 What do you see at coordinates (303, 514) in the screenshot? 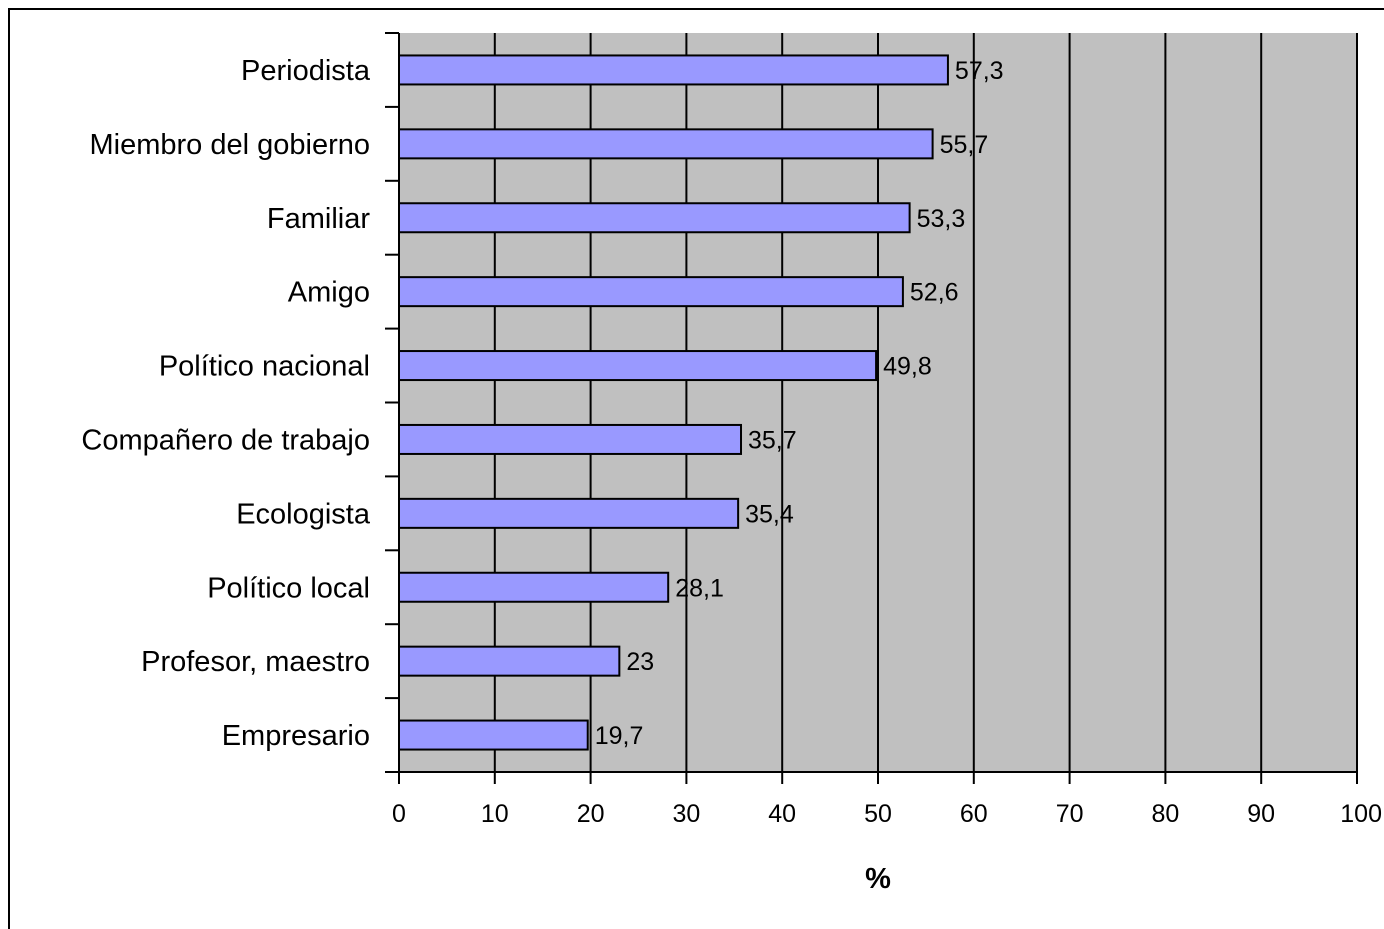
I see `category-label-7: Ecologista` at bounding box center [303, 514].